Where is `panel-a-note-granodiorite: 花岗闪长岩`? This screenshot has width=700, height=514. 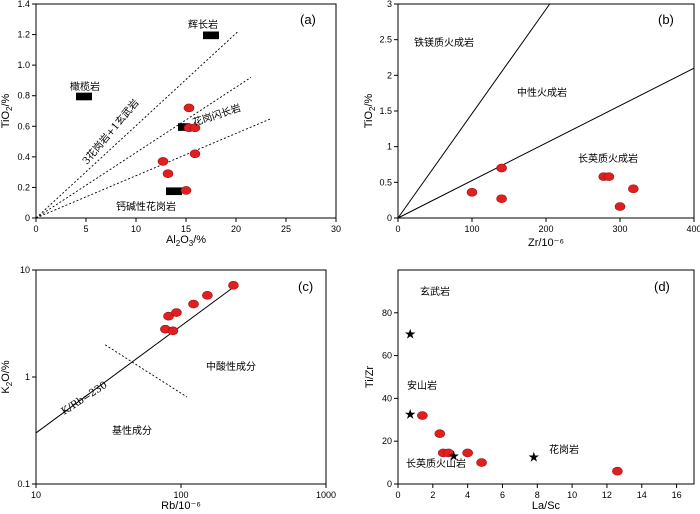 panel-a-note-granodiorite: 花岗闪长岩 is located at coordinates (217, 115).